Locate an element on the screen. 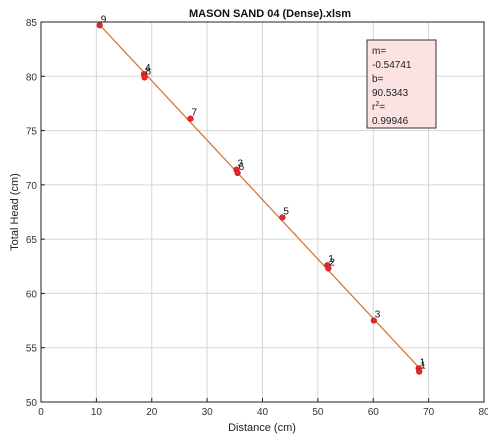  r-squared-equals: = is located at coordinates (382, 107).